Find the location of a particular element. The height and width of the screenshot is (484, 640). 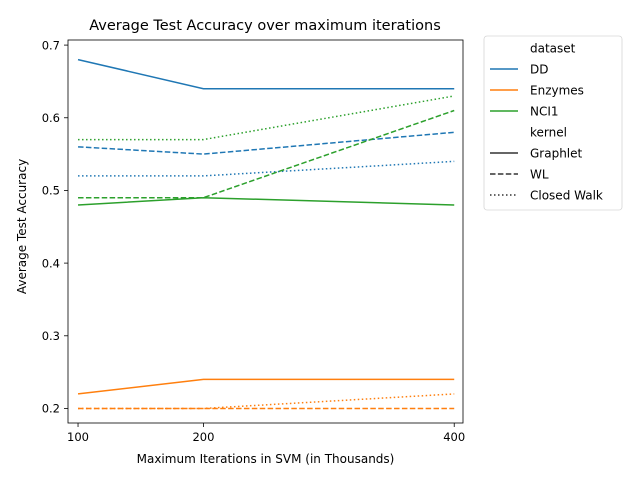

series-line-nci1-wl is located at coordinates (266, 154).